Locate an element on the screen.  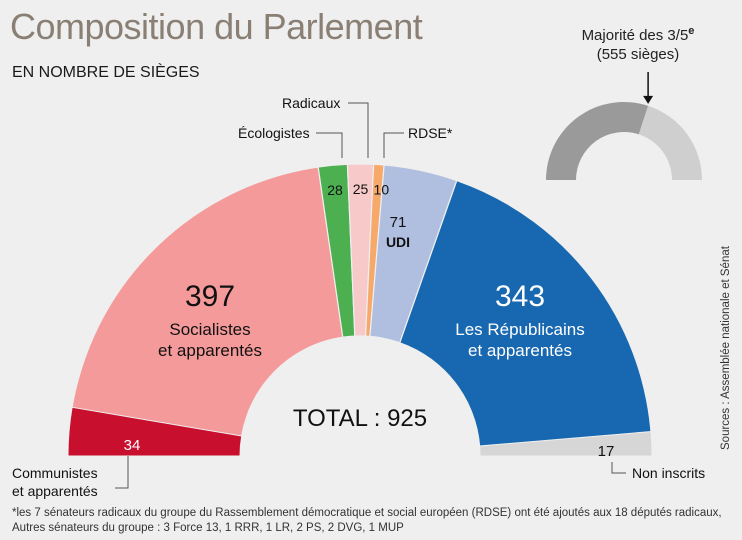
value-label-udi: 71 is located at coordinates (398, 222).